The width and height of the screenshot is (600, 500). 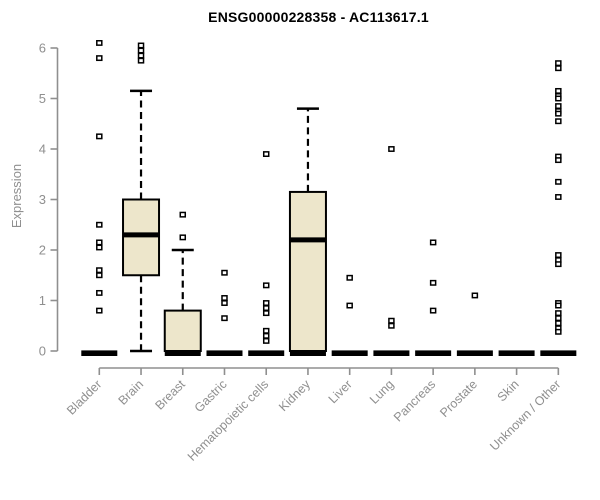 I want to click on y-tick-label: 0, so click(x=42, y=351).